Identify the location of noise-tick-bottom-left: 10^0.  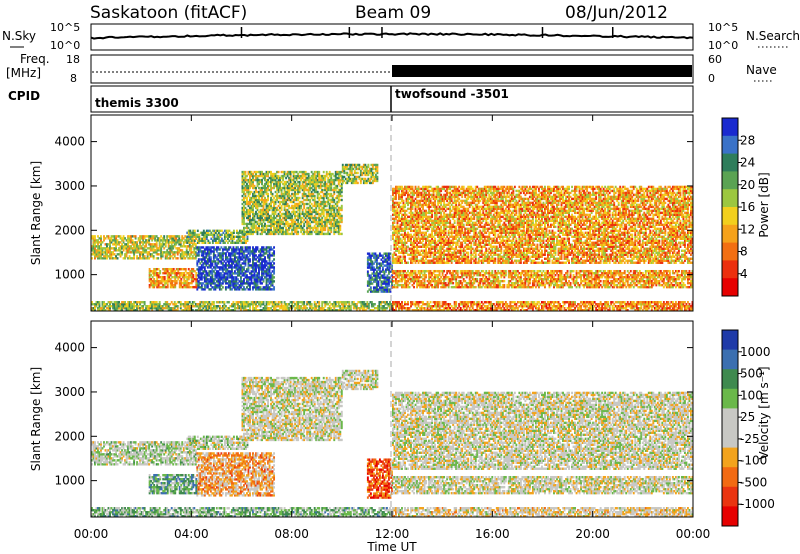
(65, 45).